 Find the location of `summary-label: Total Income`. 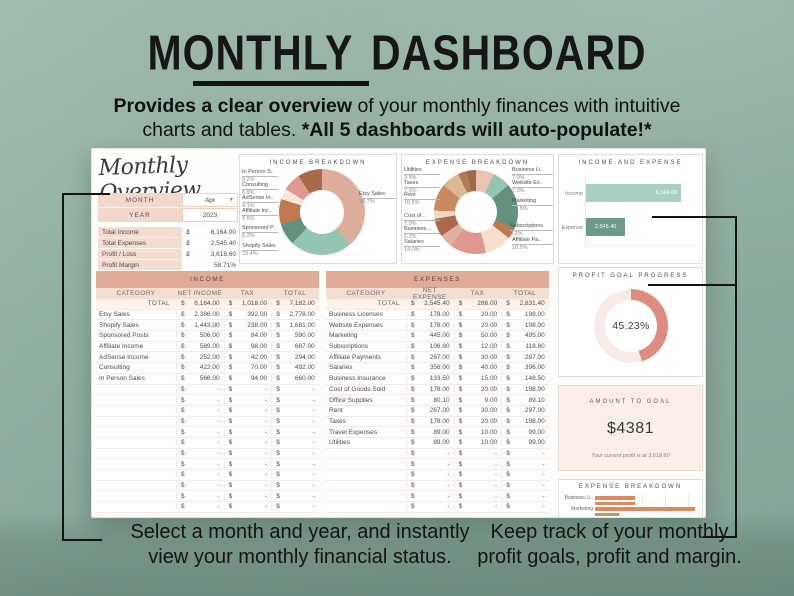

summary-label: Total Income is located at coordinates (140, 232).